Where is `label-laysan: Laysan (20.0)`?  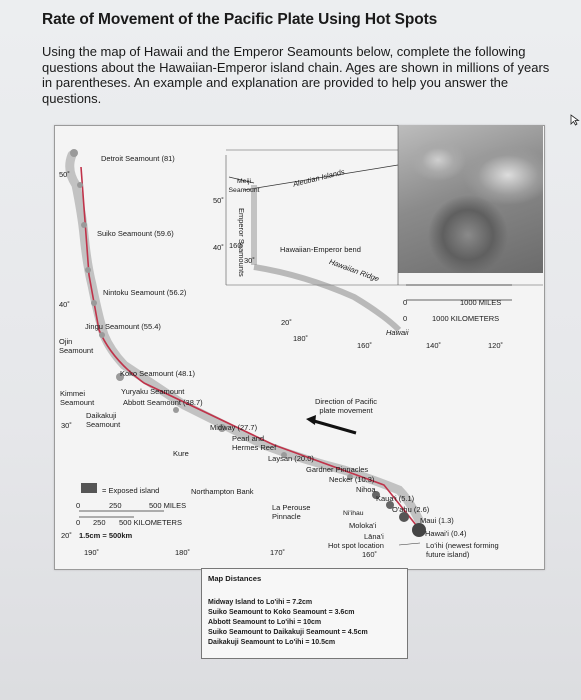
label-laysan: Laysan (20.0) is located at coordinates (291, 458).